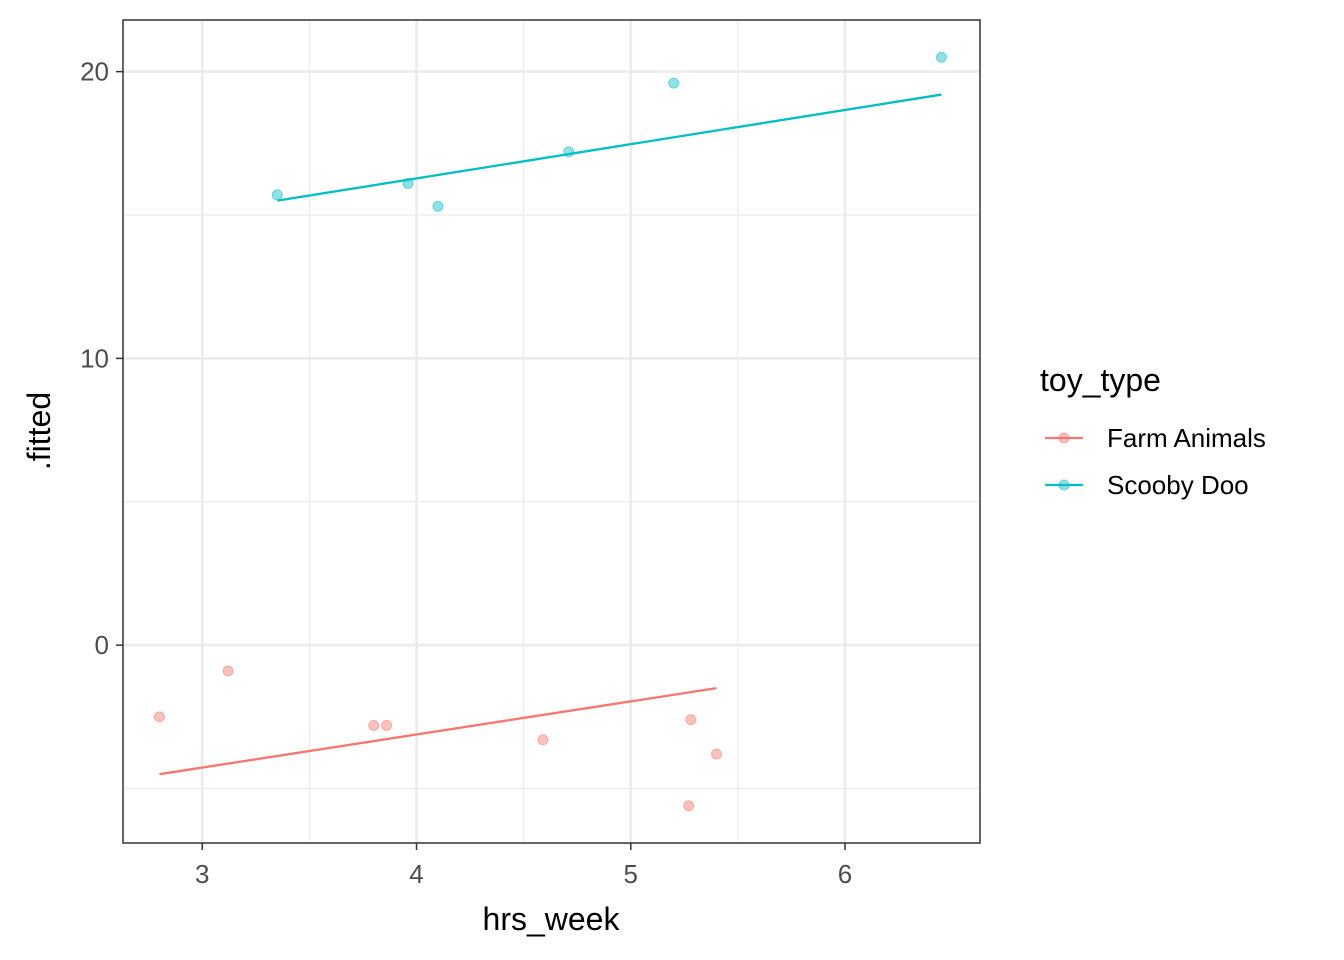  I want to click on legend-item: Farm Animals, so click(1155, 438).